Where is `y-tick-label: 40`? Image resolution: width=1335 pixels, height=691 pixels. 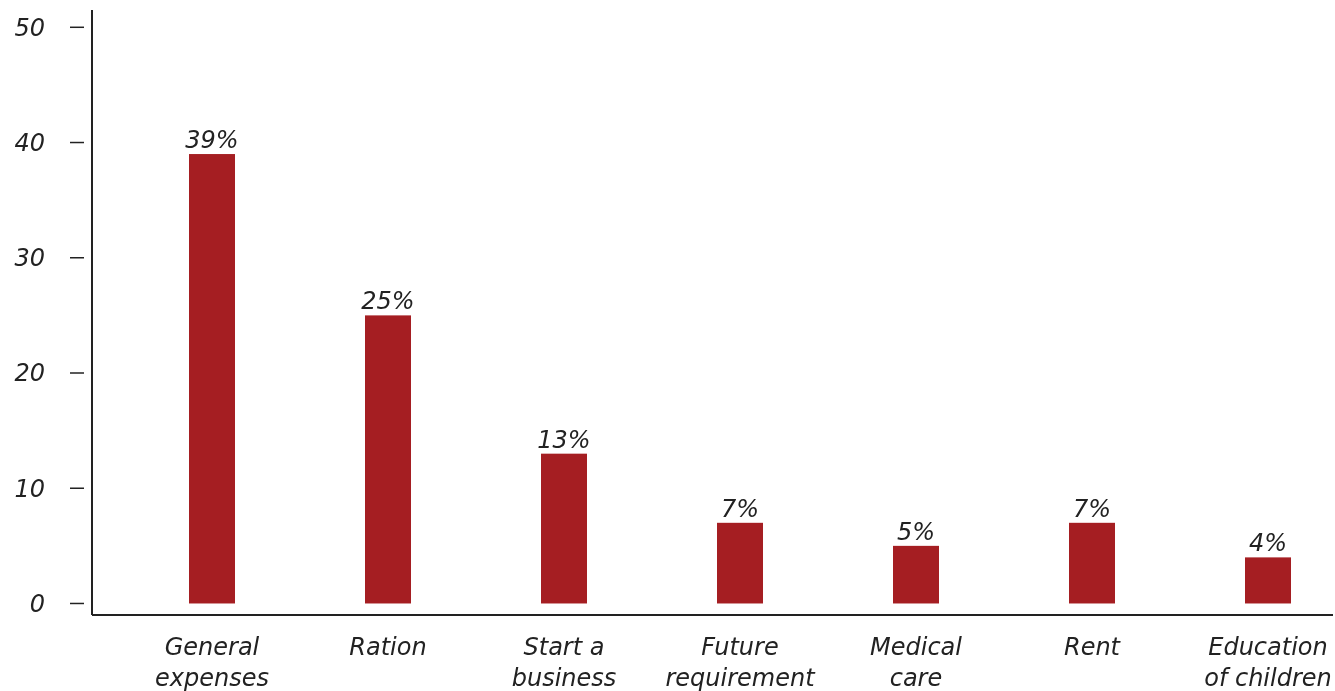
y-tick-label: 40 is located at coordinates (29, 142).